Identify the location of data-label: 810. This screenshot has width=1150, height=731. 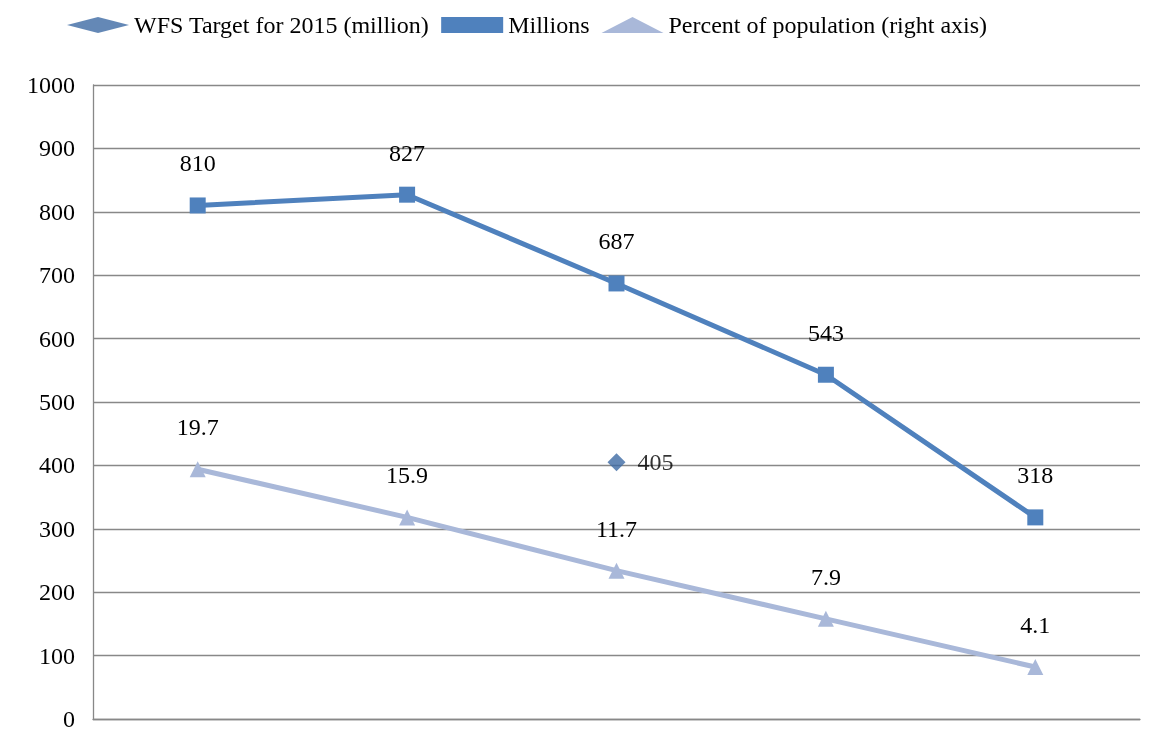
(197, 163).